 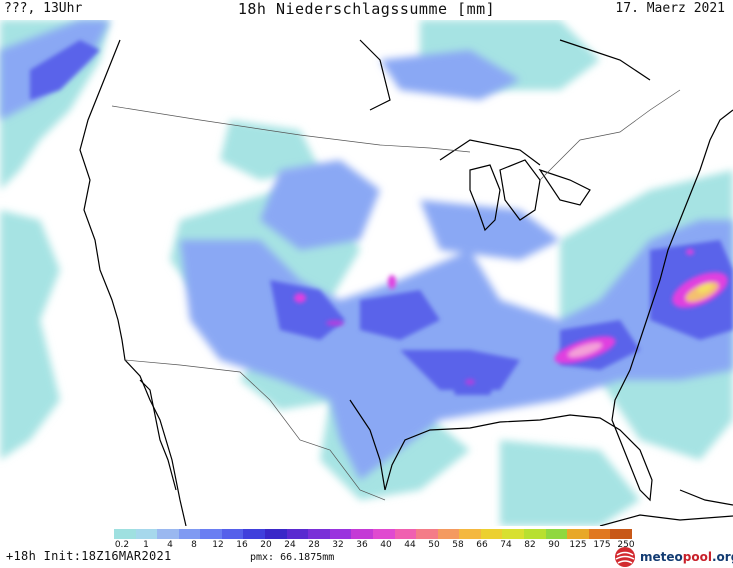 What do you see at coordinates (290, 545) in the screenshot?
I see `legend-tick-label: 24` at bounding box center [290, 545].